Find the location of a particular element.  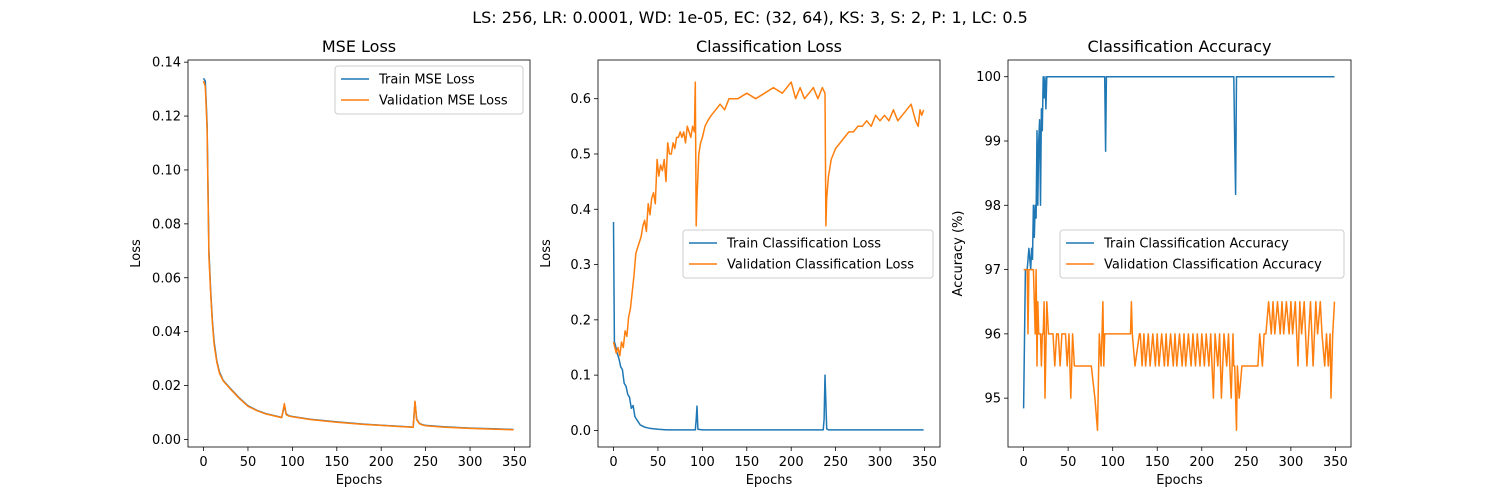

panel3-x-axis-label: Epochs is located at coordinates (1179, 480).